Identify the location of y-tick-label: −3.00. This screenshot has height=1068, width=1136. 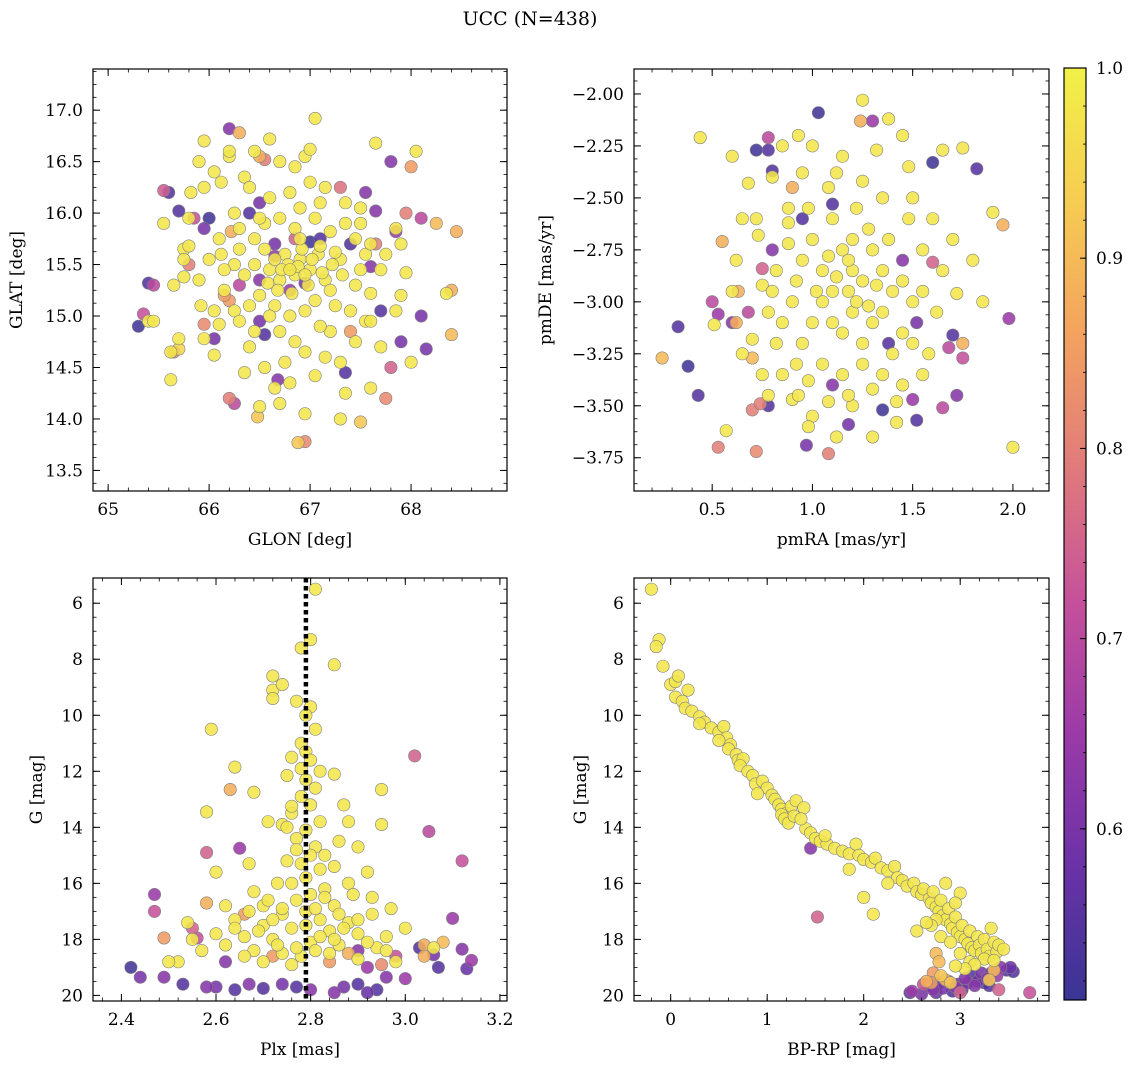
(598, 303).